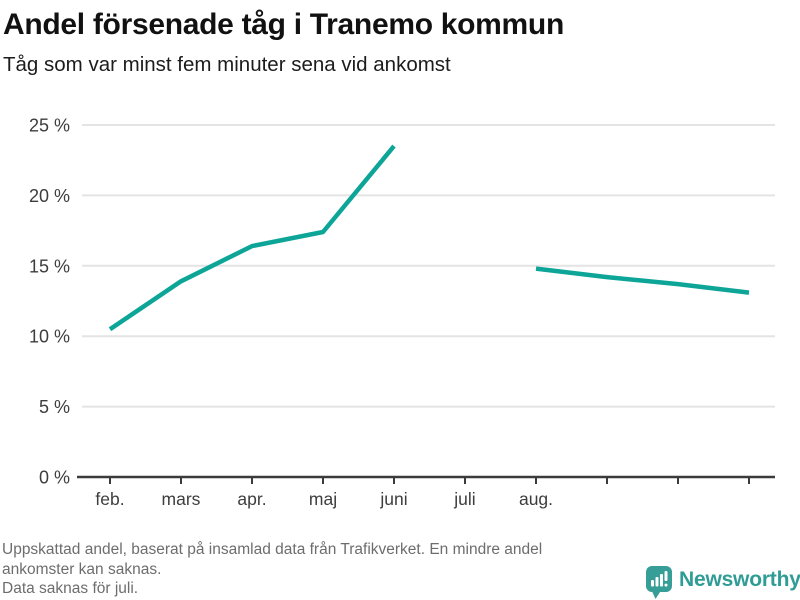 Image resolution: width=800 pixels, height=600 pixels. What do you see at coordinates (251, 499) in the screenshot?
I see `x-axis-tick-label: apr.` at bounding box center [251, 499].